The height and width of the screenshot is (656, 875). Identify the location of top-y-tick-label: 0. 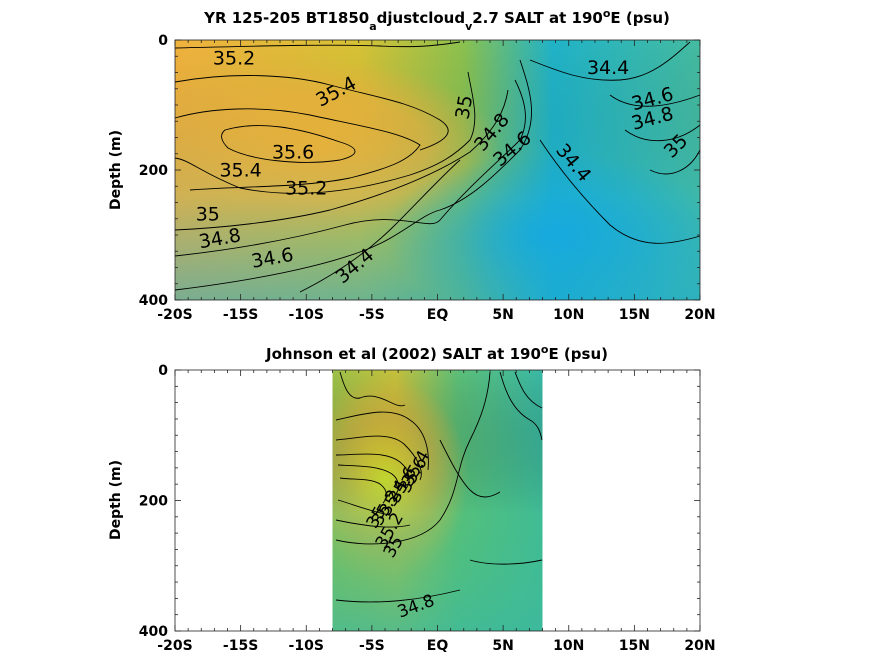
(163, 41).